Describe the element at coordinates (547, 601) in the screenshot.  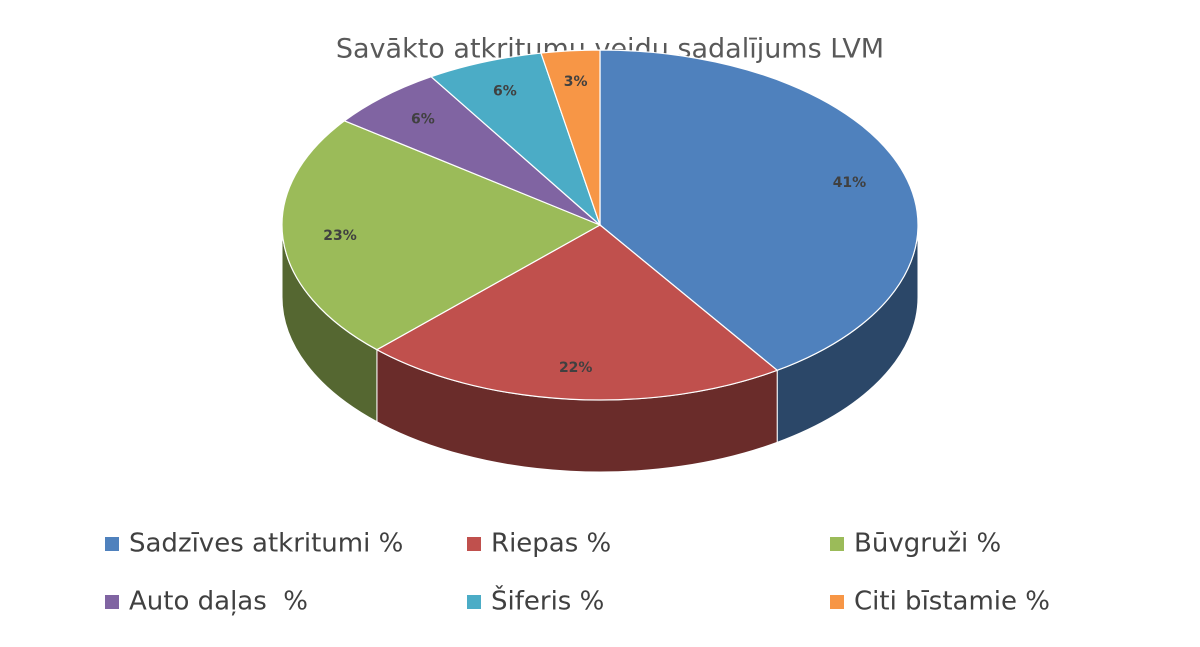
I see `legend-label: Šiferis %` at that location.